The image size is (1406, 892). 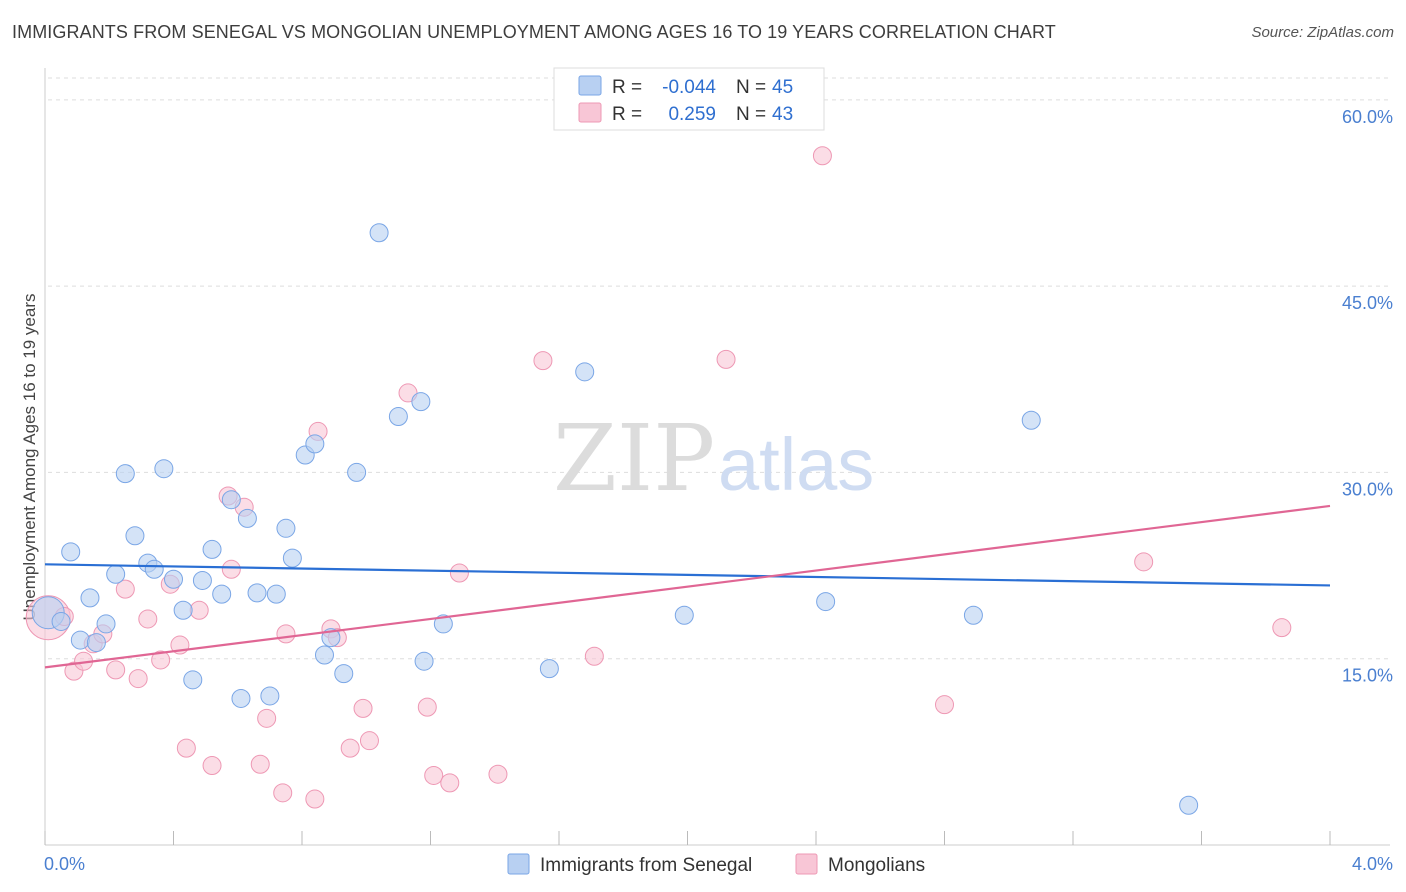 What do you see at coordinates (627, 87) in the screenshot?
I see `legend-r-label-senegal: R =` at bounding box center [627, 87].